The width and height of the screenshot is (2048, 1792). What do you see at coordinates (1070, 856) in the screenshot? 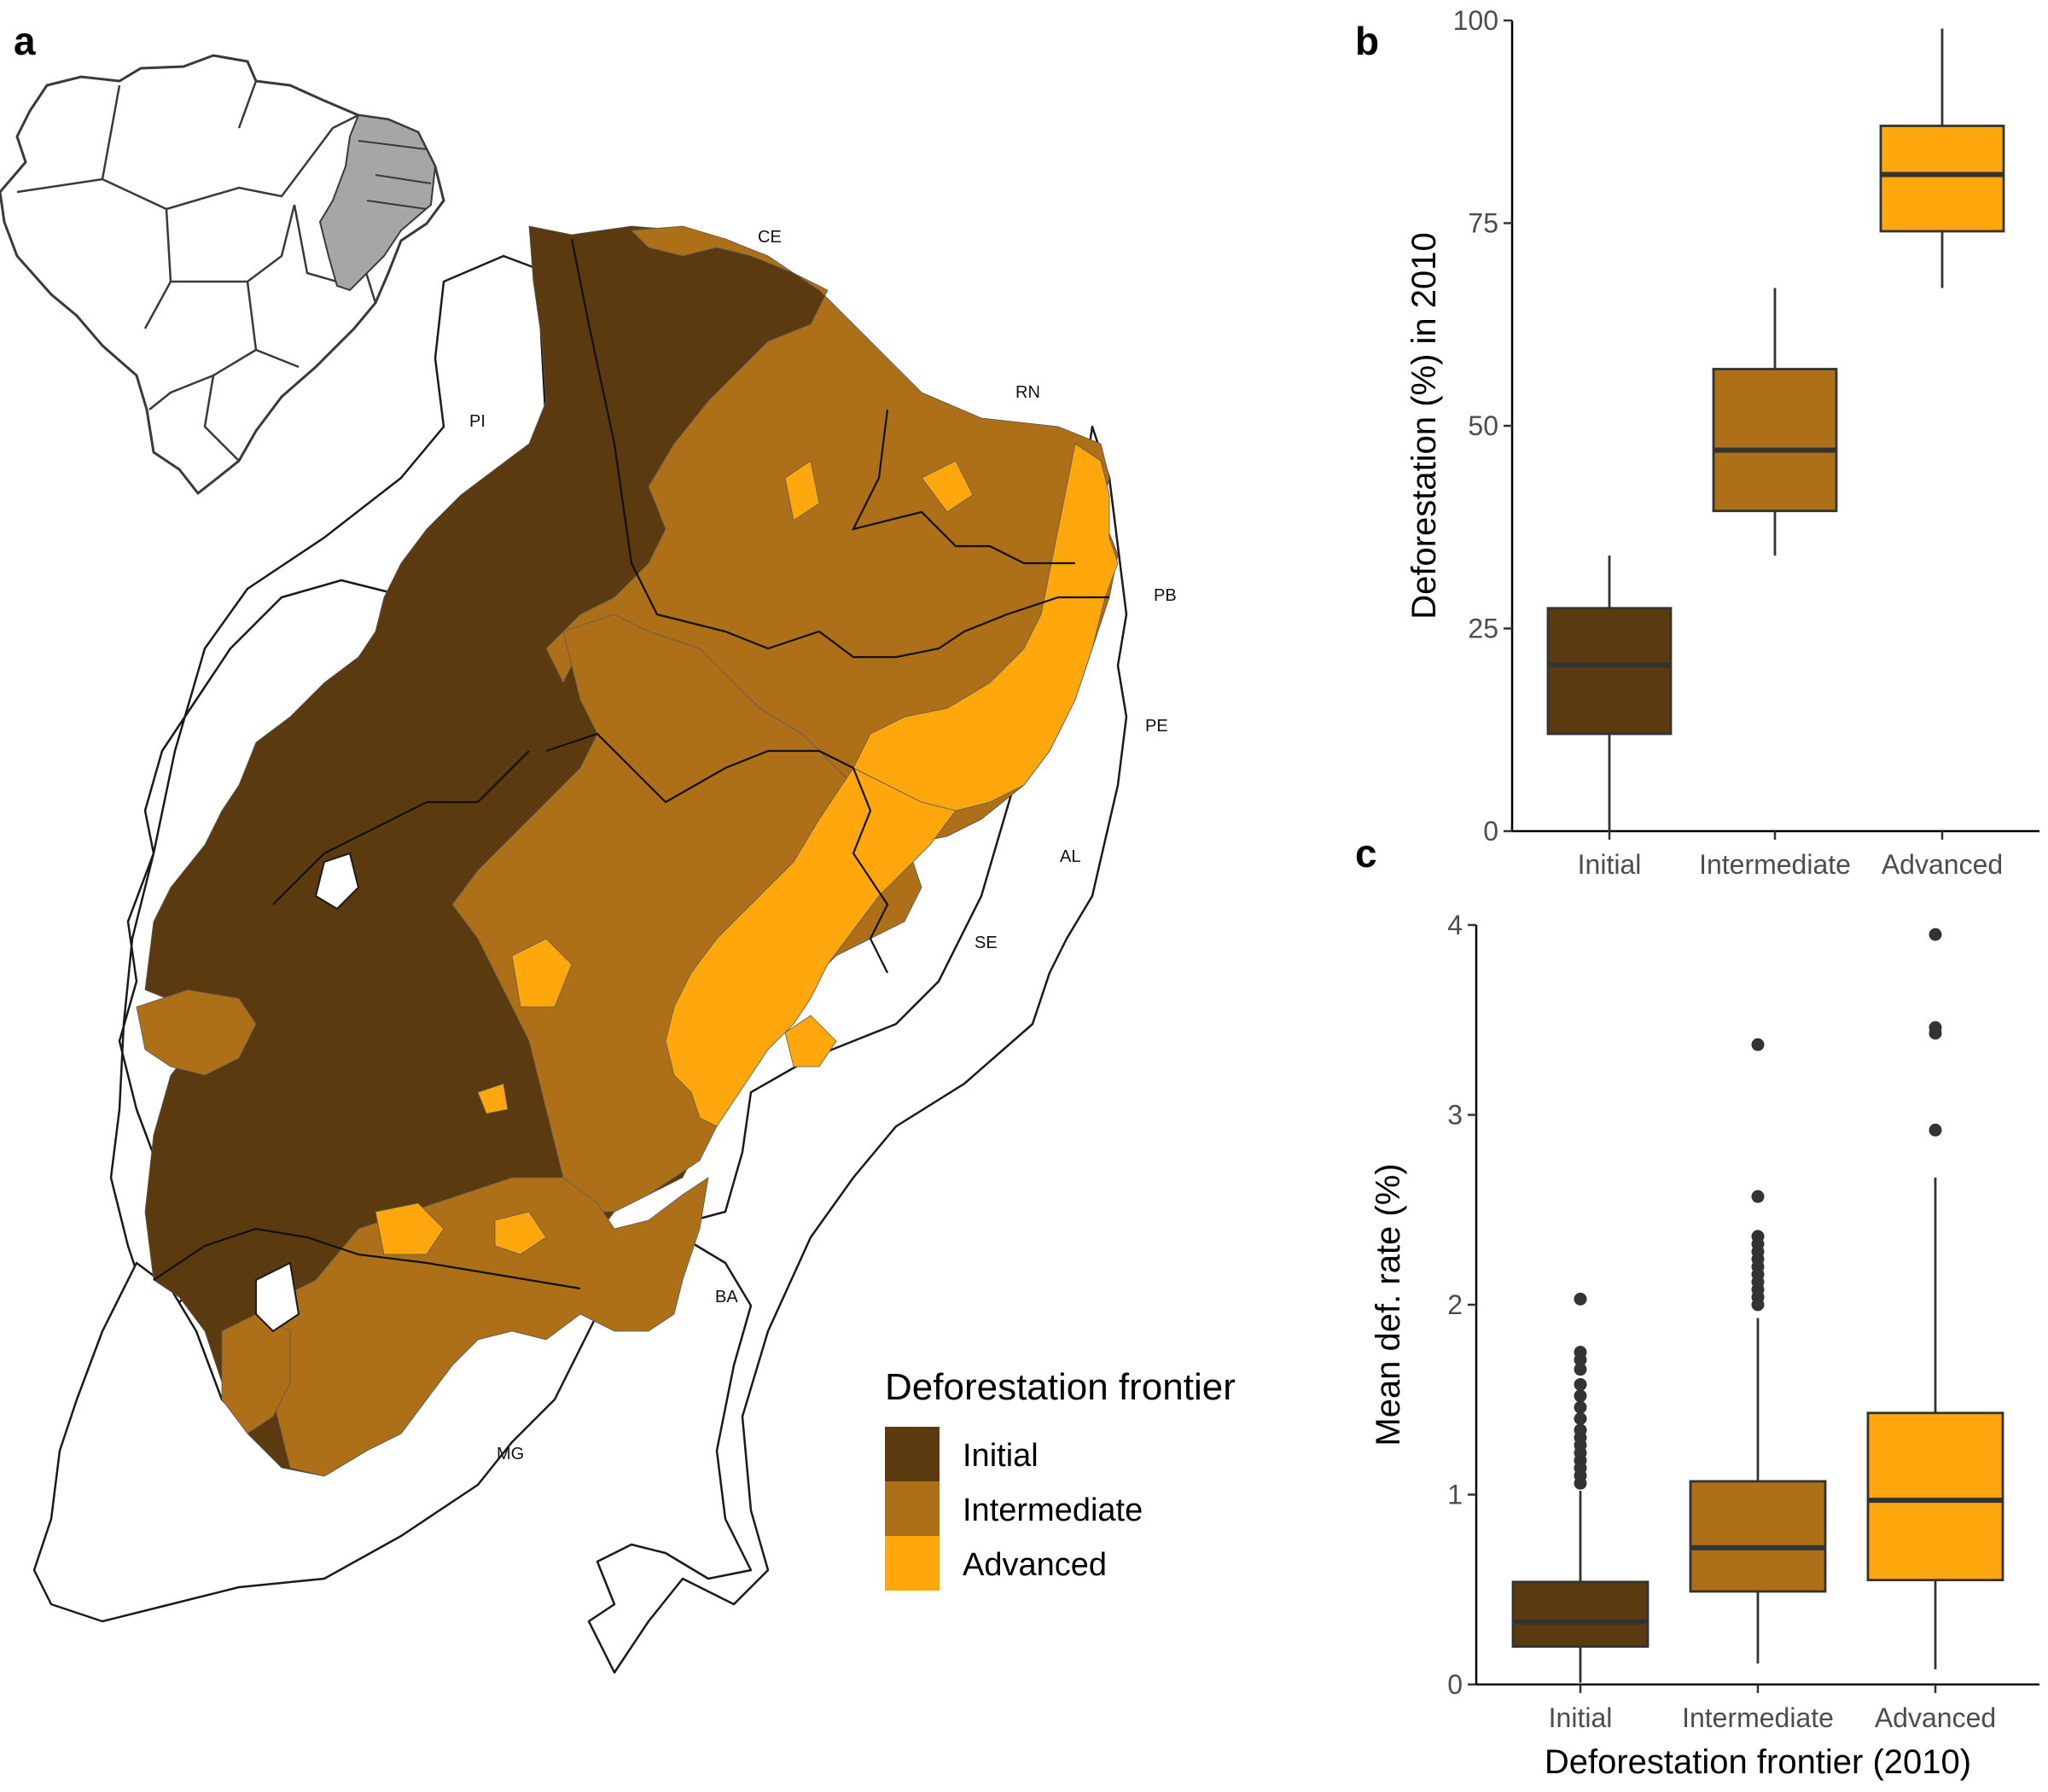
I see `state-label-al: AL` at bounding box center [1070, 856].